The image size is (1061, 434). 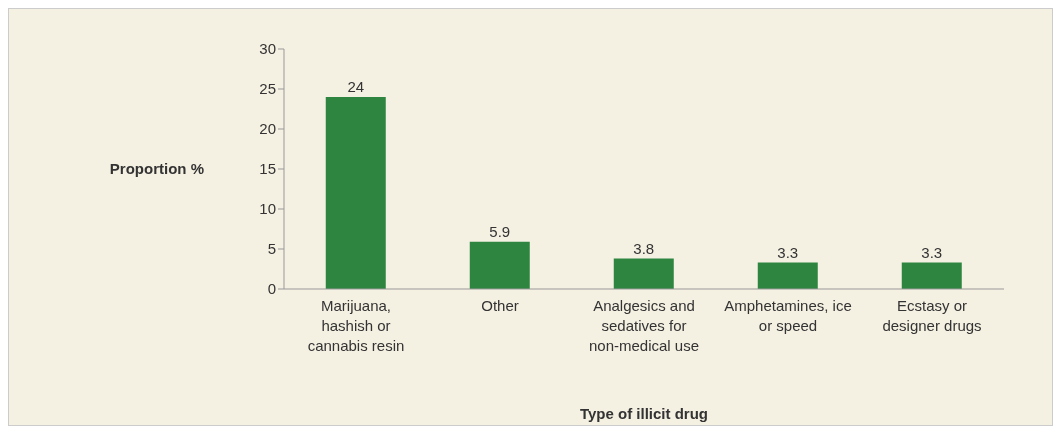 I want to click on y-tick-label: 5, so click(x=271, y=249).